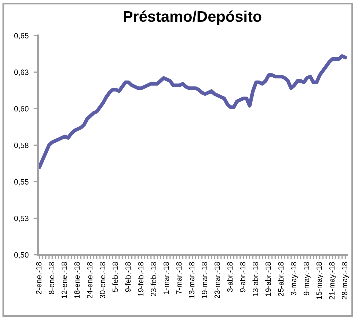  Describe the element at coordinates (193, 18) in the screenshot. I see `chart-title: Préstamo/Depósito` at that location.